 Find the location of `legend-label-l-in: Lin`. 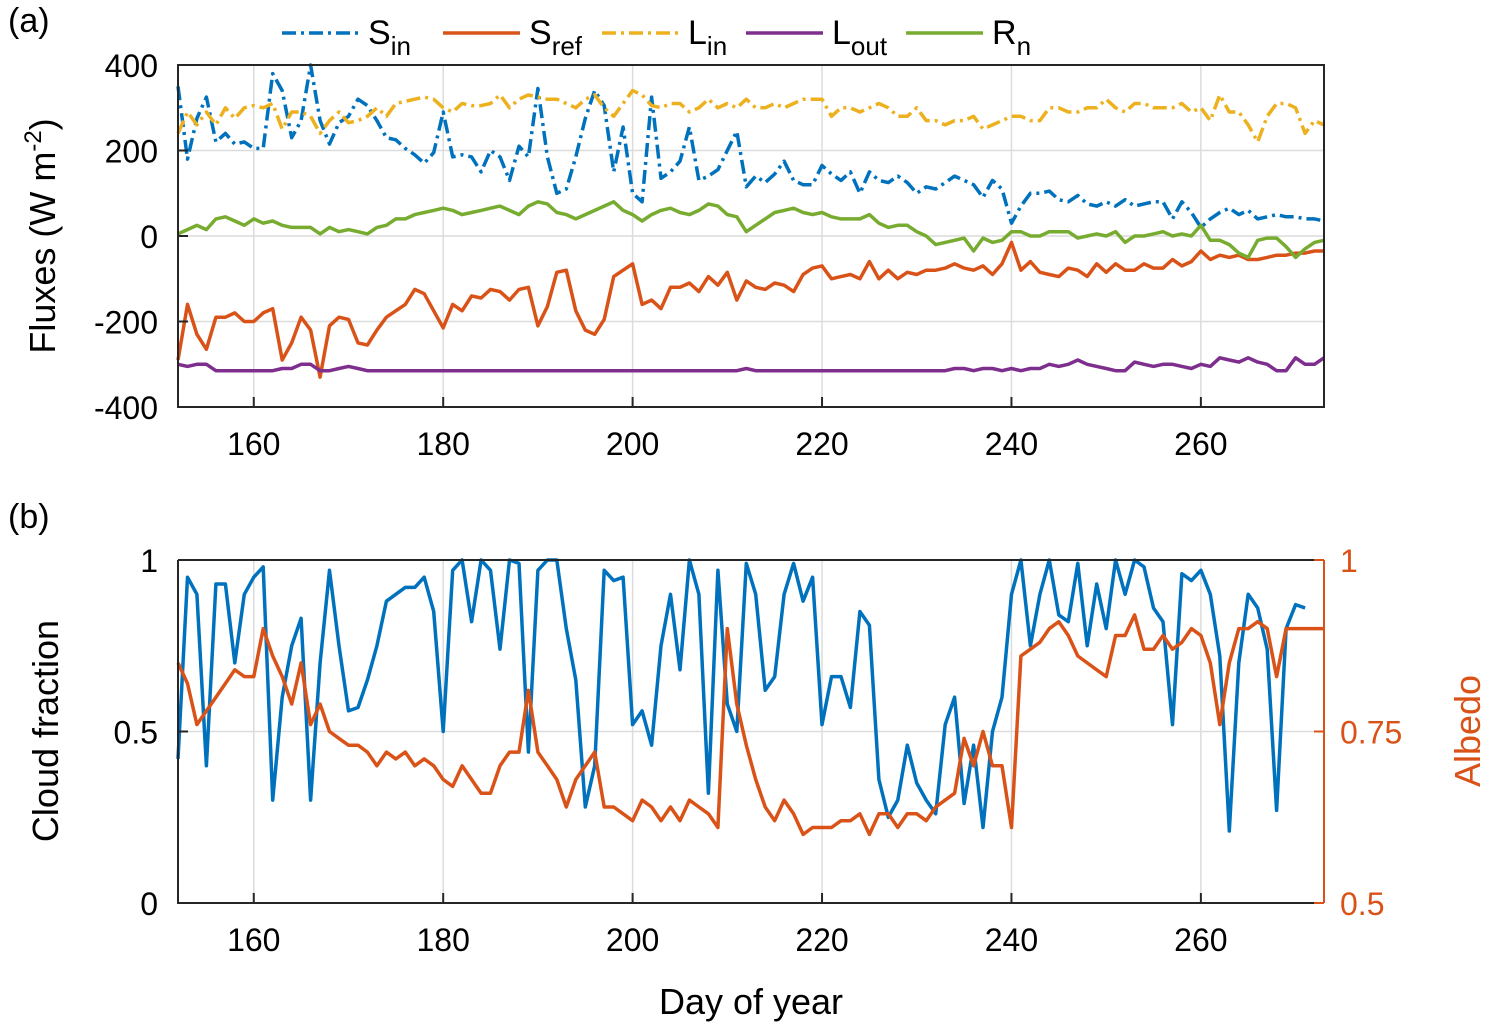

legend-label-l-in: Lin is located at coordinates (707, 37).